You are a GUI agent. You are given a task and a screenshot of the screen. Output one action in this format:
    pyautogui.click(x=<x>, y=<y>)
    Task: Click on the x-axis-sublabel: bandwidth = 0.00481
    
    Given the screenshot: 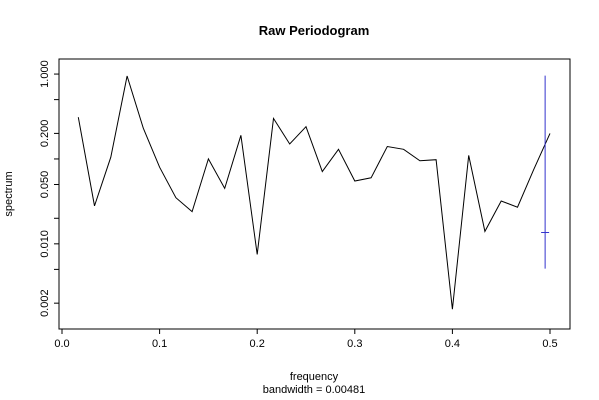 What is the action you would take?
    pyautogui.click(x=314, y=390)
    